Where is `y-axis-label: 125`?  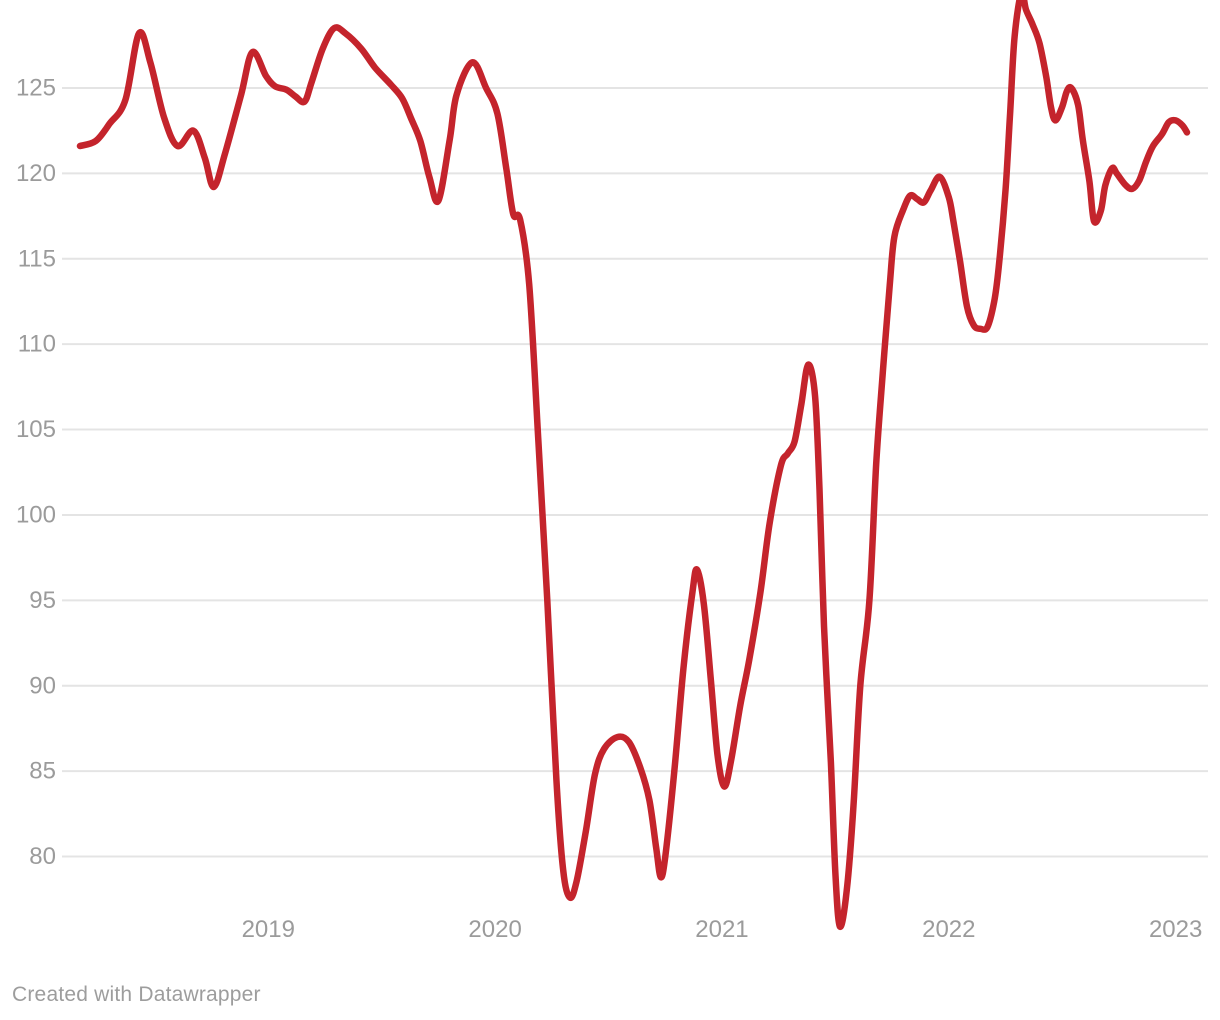 y-axis-label: 125 is located at coordinates (36, 87).